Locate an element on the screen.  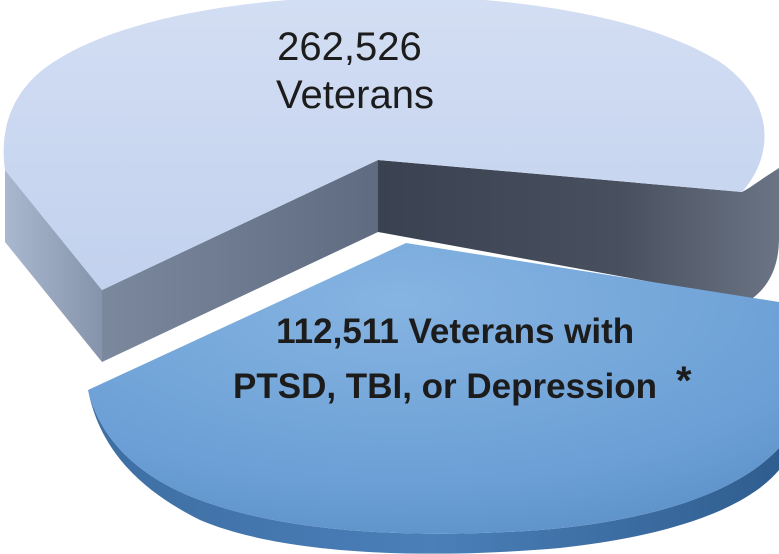
slice-veterans-count: 262,526 is located at coordinates (349, 47).